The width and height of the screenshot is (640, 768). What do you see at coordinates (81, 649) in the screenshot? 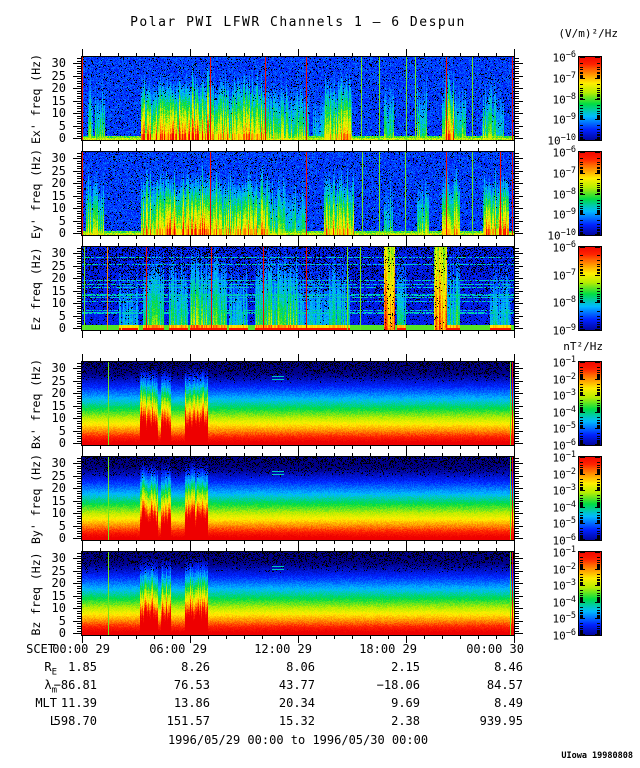
I see `scet-tick-label: 00:00 29` at bounding box center [81, 649].